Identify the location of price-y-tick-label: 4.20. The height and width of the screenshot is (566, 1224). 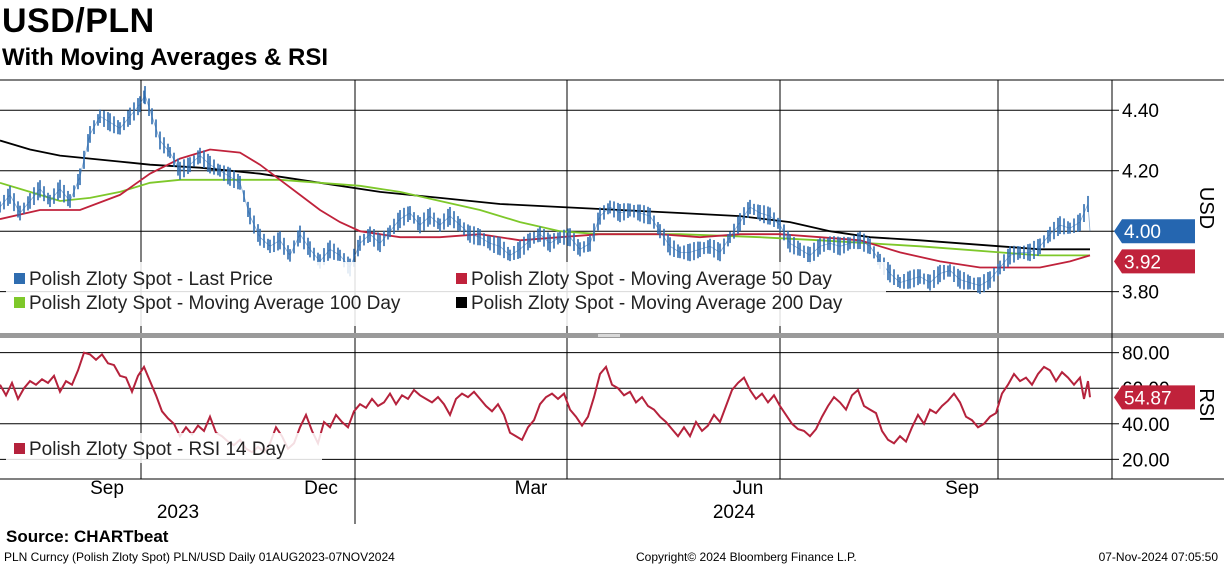
(1140, 172).